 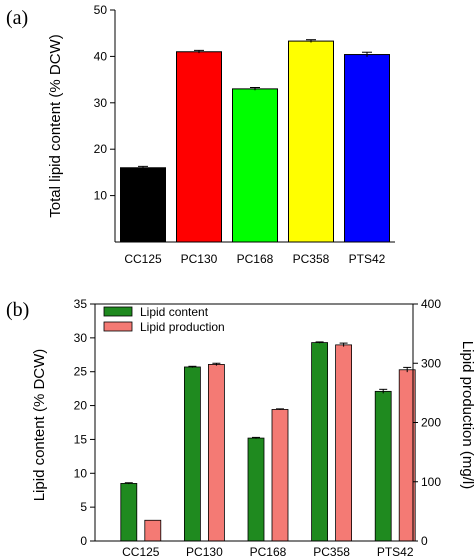 What do you see at coordinates (199, 51) in the screenshot?
I see `panel-a-error-bar-pc130` at bounding box center [199, 51].